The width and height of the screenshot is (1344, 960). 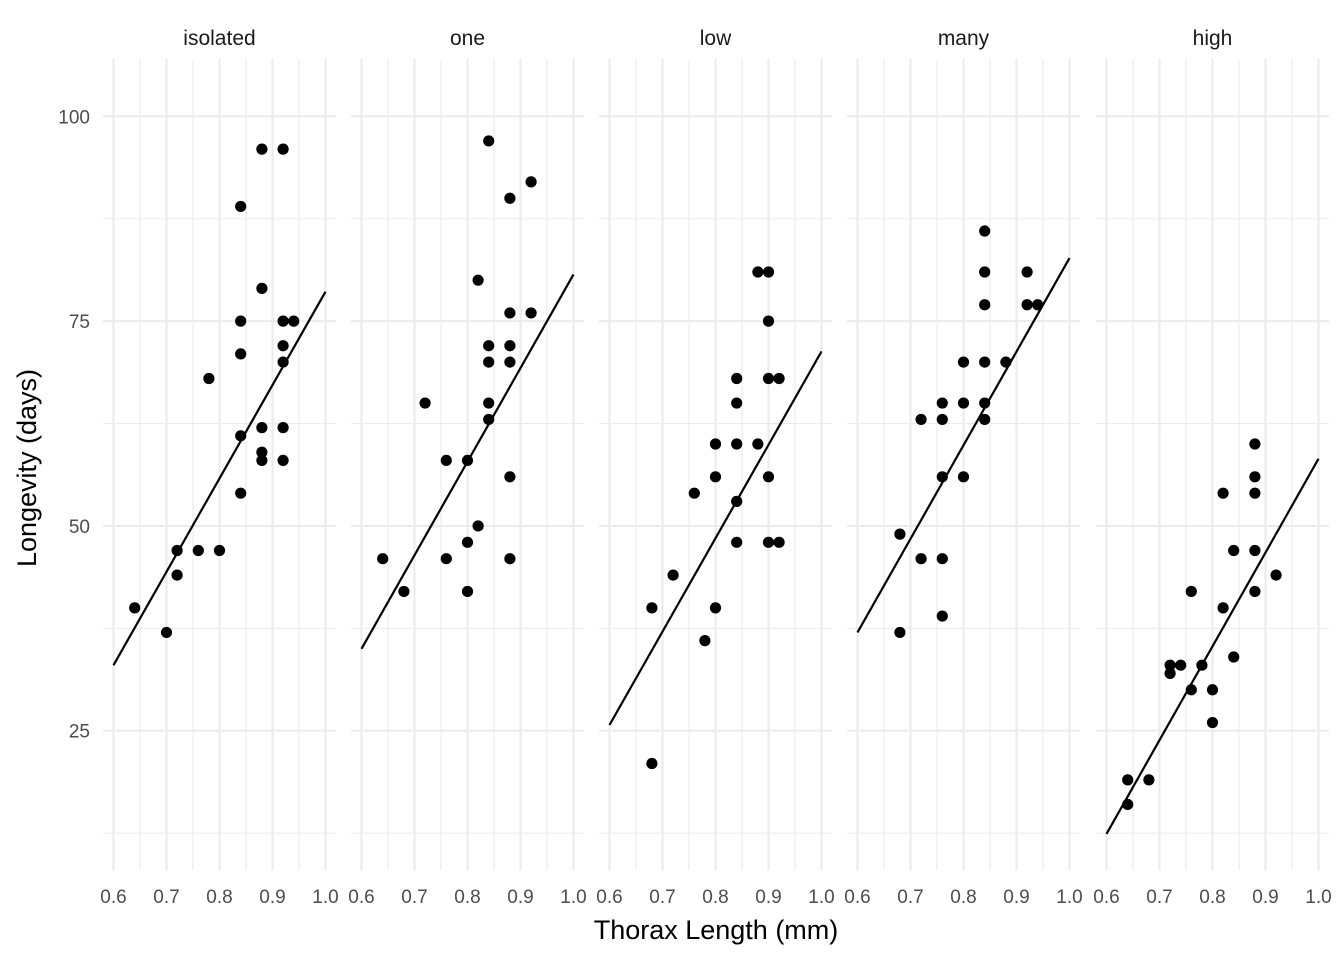 What do you see at coordinates (79, 322) in the screenshot?
I see `y-tick-label: 75` at bounding box center [79, 322].